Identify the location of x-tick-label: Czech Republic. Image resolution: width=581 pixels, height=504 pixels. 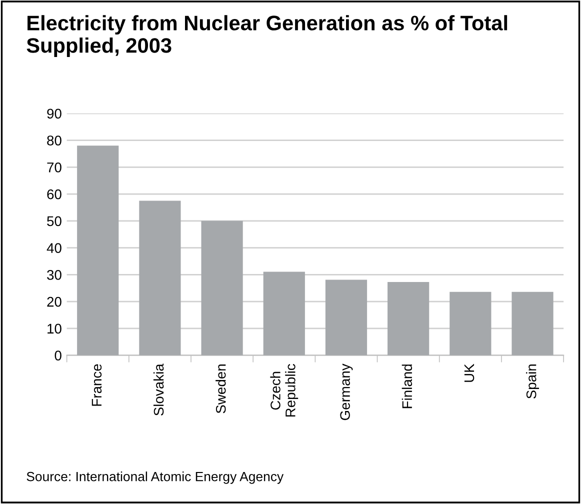
(284, 390).